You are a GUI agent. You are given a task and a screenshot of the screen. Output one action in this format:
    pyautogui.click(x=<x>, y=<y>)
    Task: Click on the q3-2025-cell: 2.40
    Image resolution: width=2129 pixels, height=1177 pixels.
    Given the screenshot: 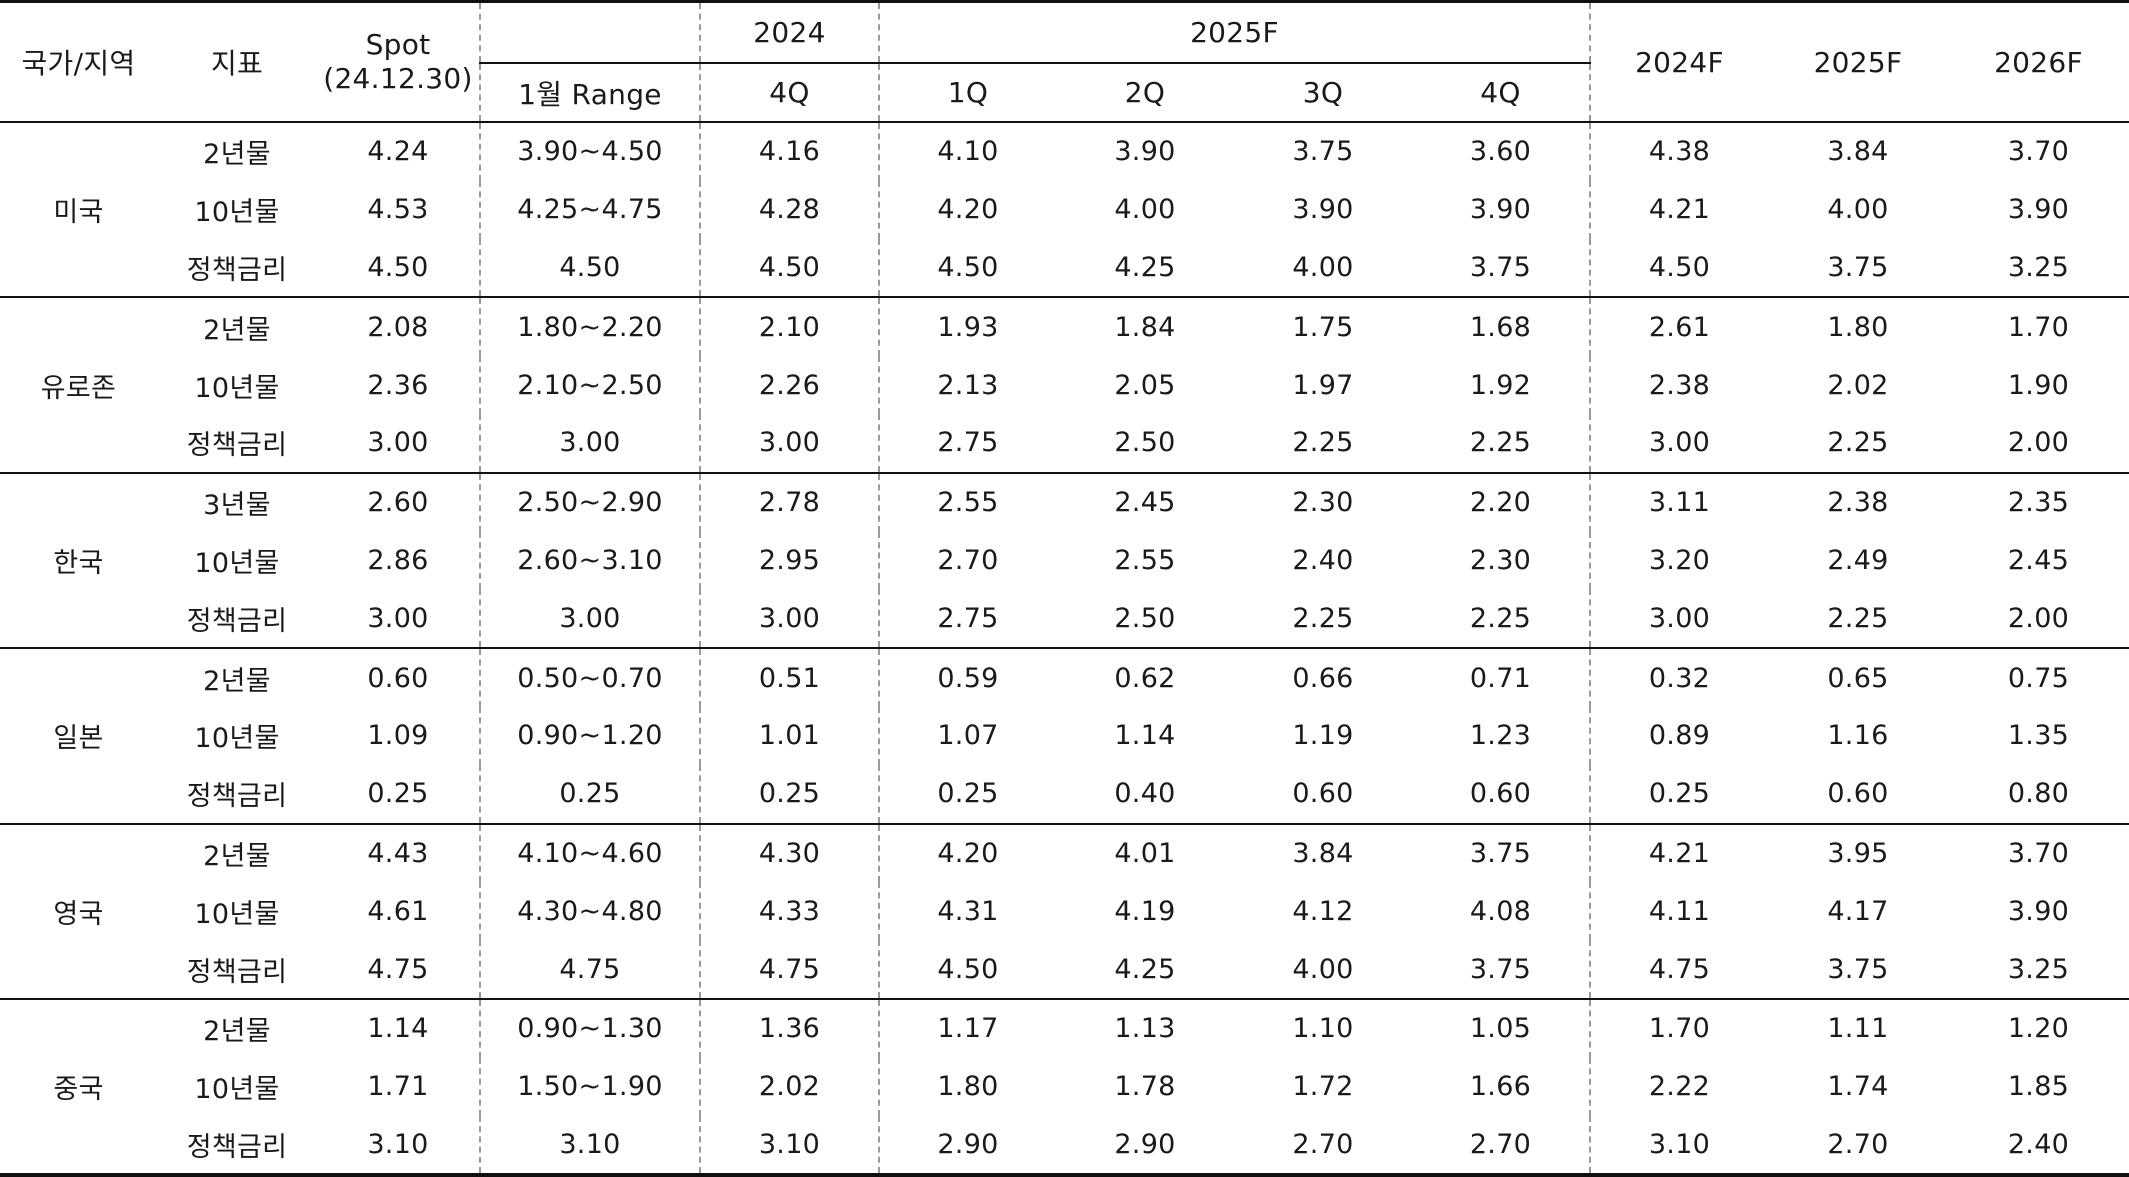 What is the action you would take?
    pyautogui.click(x=1323, y=560)
    